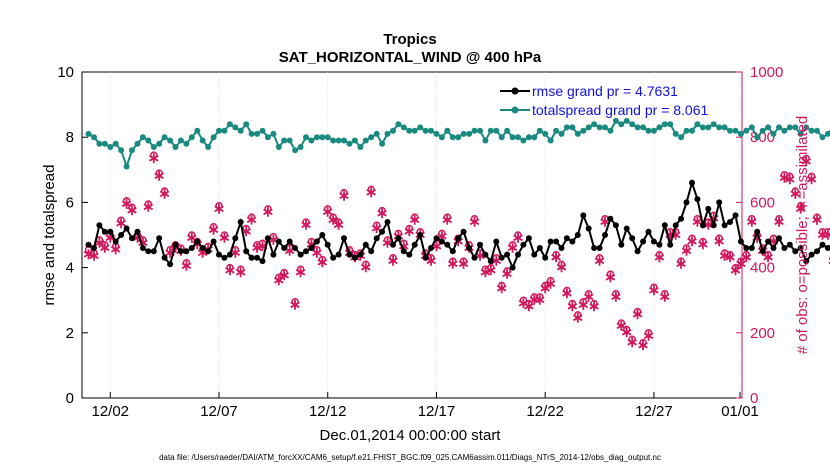 This screenshot has height=470, width=830. What do you see at coordinates (762, 268) in the screenshot?
I see `right-tick-label: 400` at bounding box center [762, 268].